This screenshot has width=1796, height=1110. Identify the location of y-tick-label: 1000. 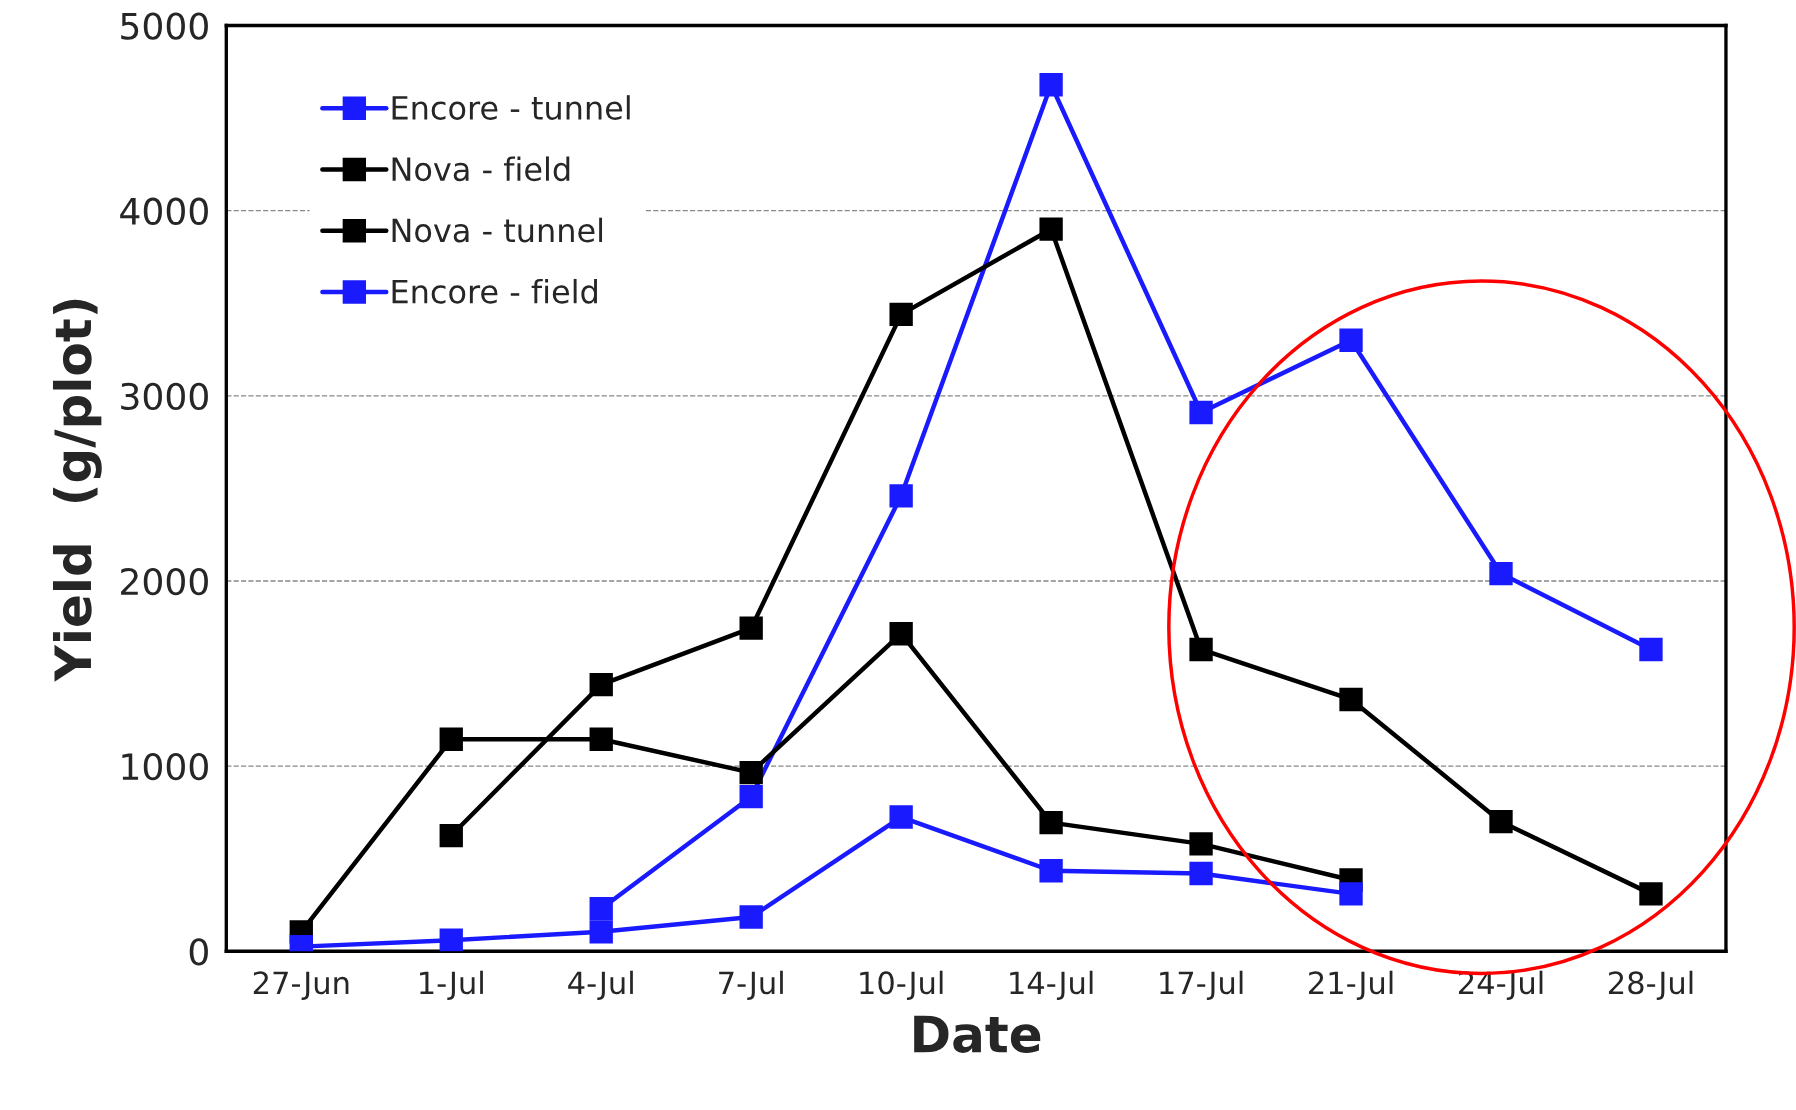
(165, 767).